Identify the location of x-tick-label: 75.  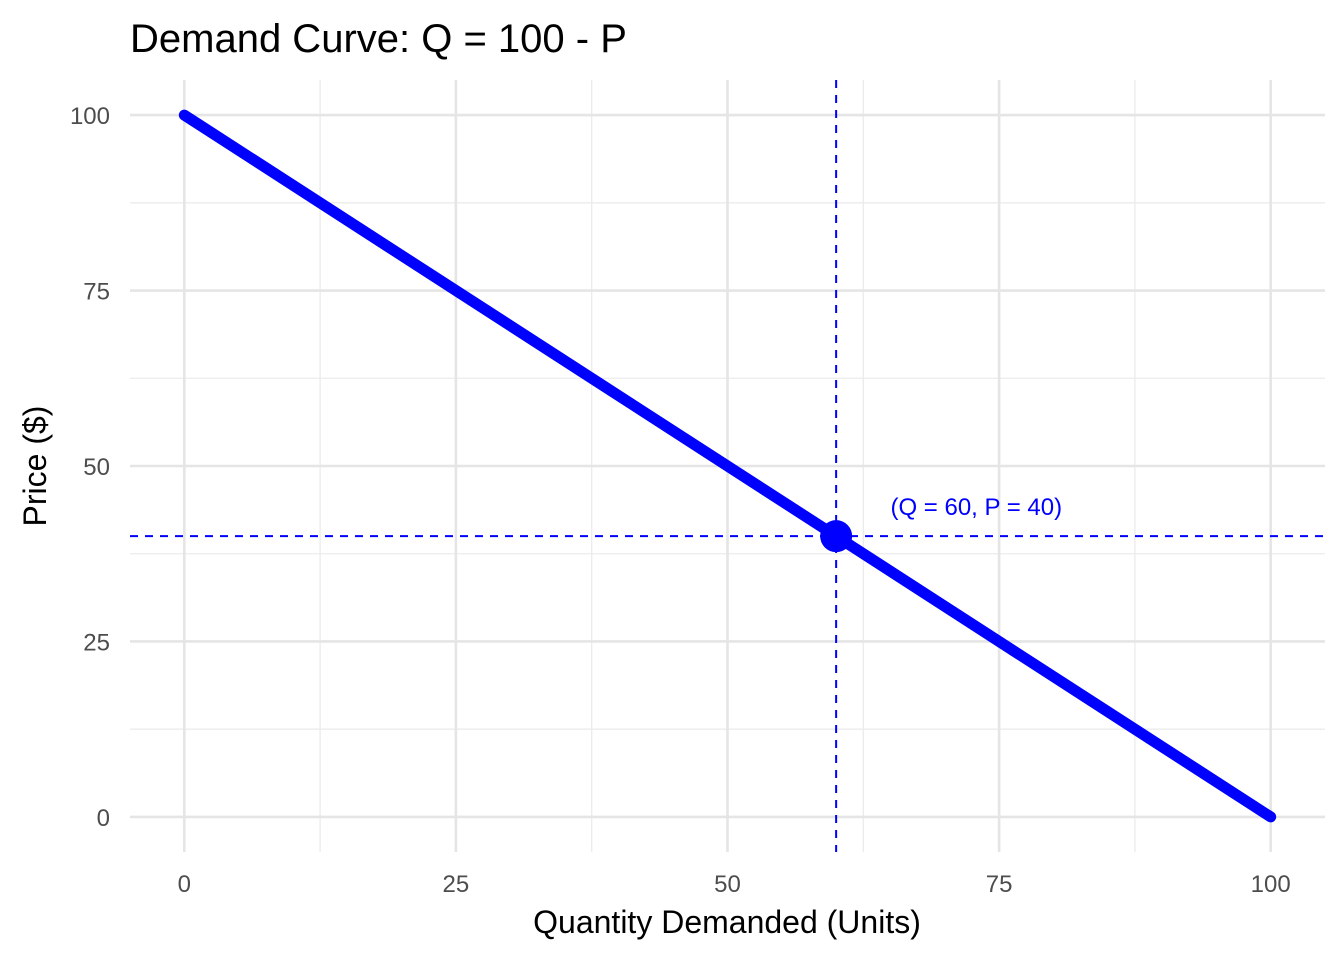
(999, 884).